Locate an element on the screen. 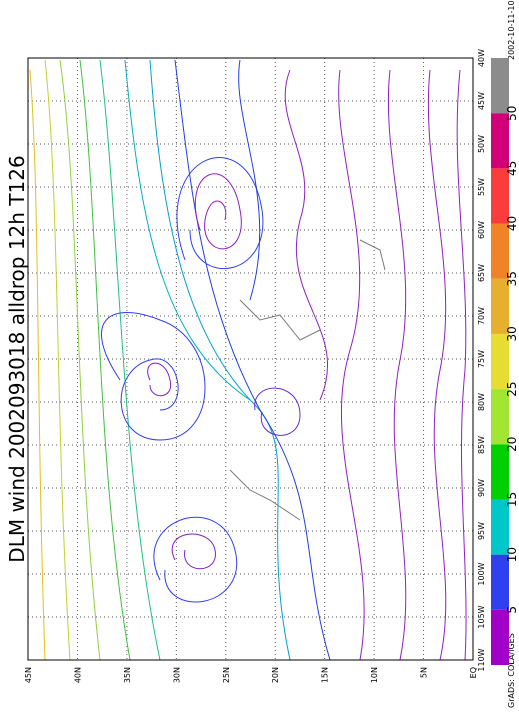 This screenshot has width=519, height=712. colorbar-label: 15 is located at coordinates (512, 499).